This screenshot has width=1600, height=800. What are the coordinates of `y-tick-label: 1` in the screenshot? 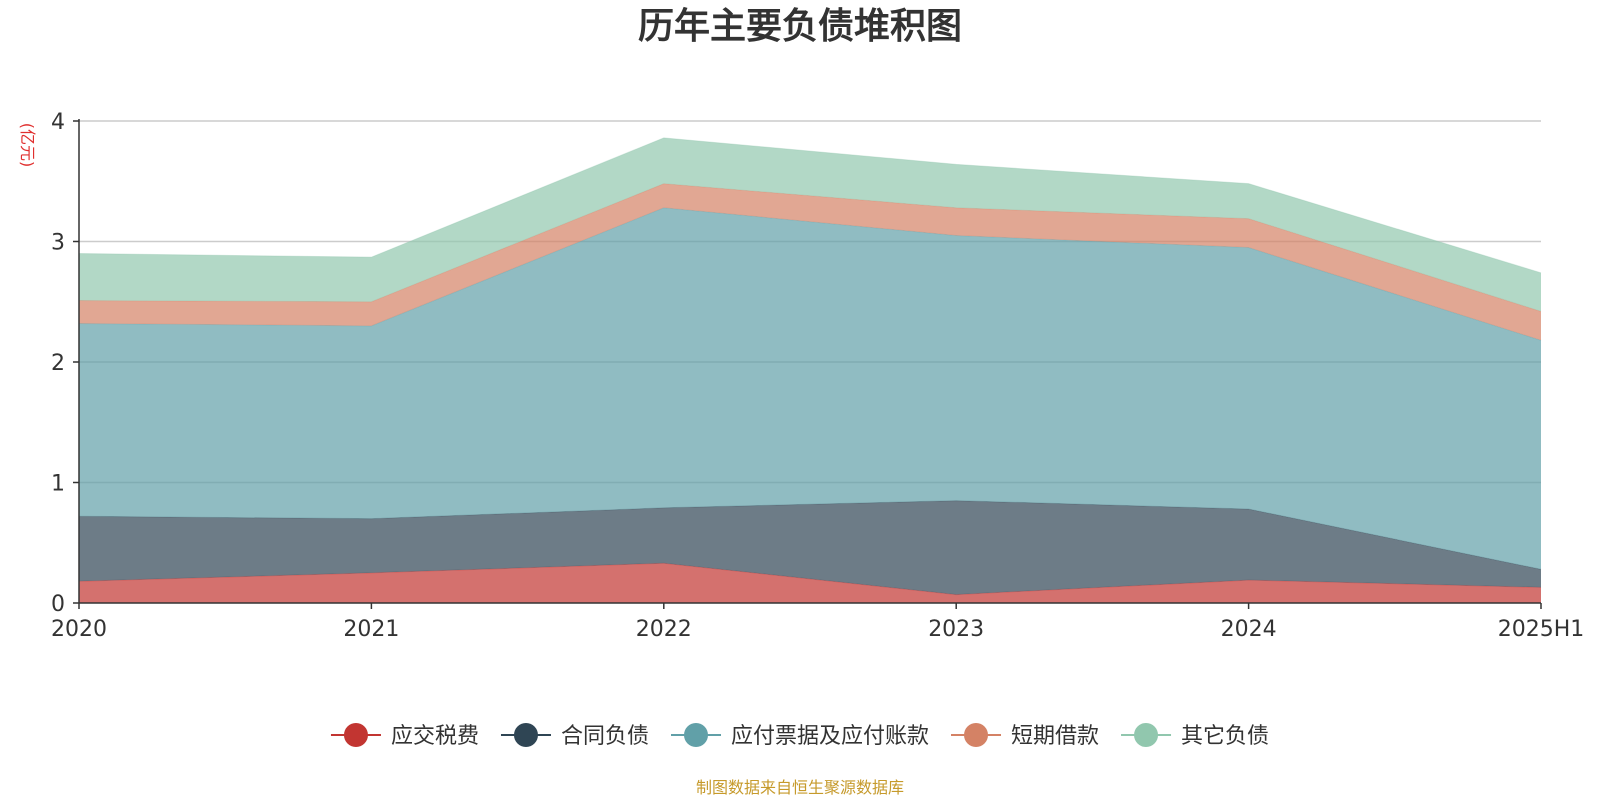 It's located at (58, 484).